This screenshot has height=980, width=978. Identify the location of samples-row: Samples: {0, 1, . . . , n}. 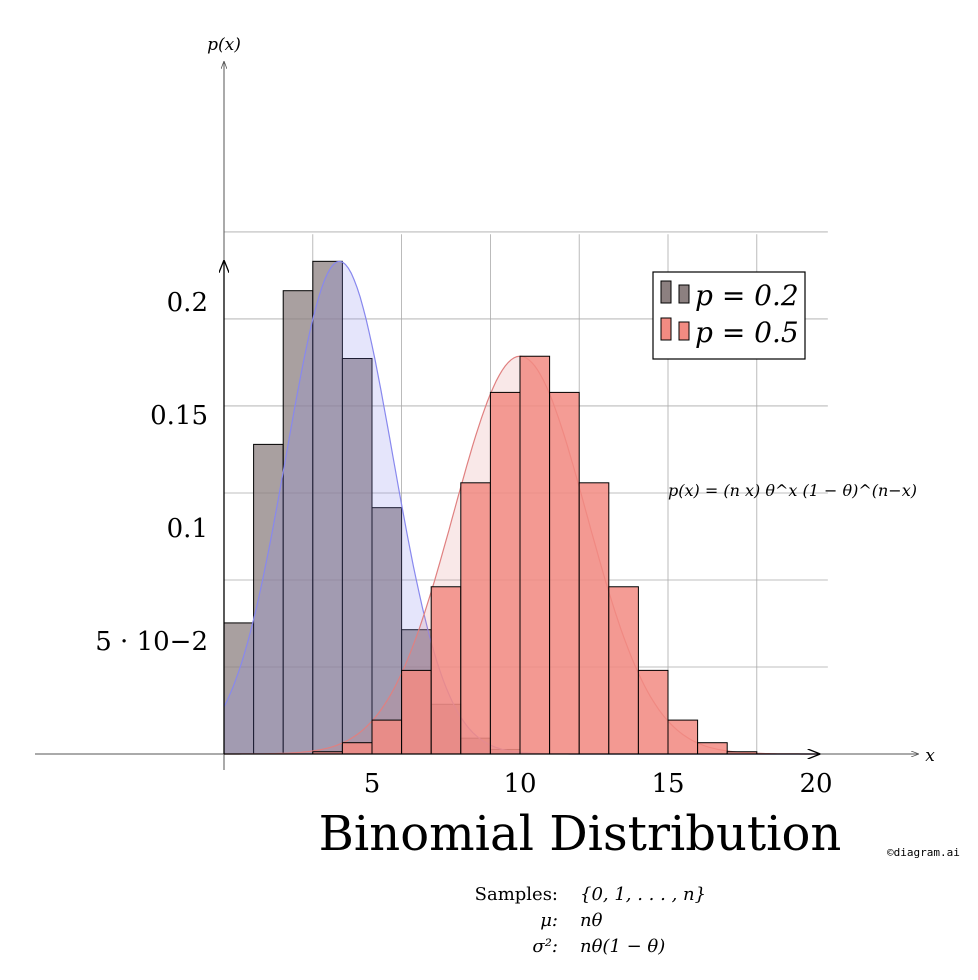
(568, 895).